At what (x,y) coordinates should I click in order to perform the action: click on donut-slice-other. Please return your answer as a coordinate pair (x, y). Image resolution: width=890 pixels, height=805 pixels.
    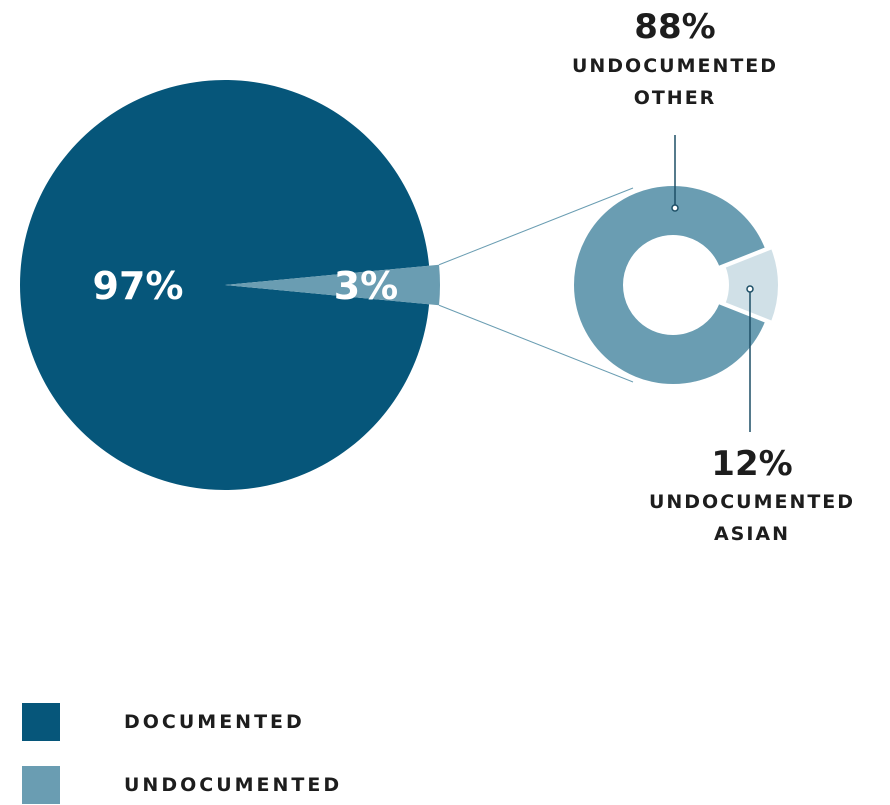
    Looking at the image, I should click on (670, 285).